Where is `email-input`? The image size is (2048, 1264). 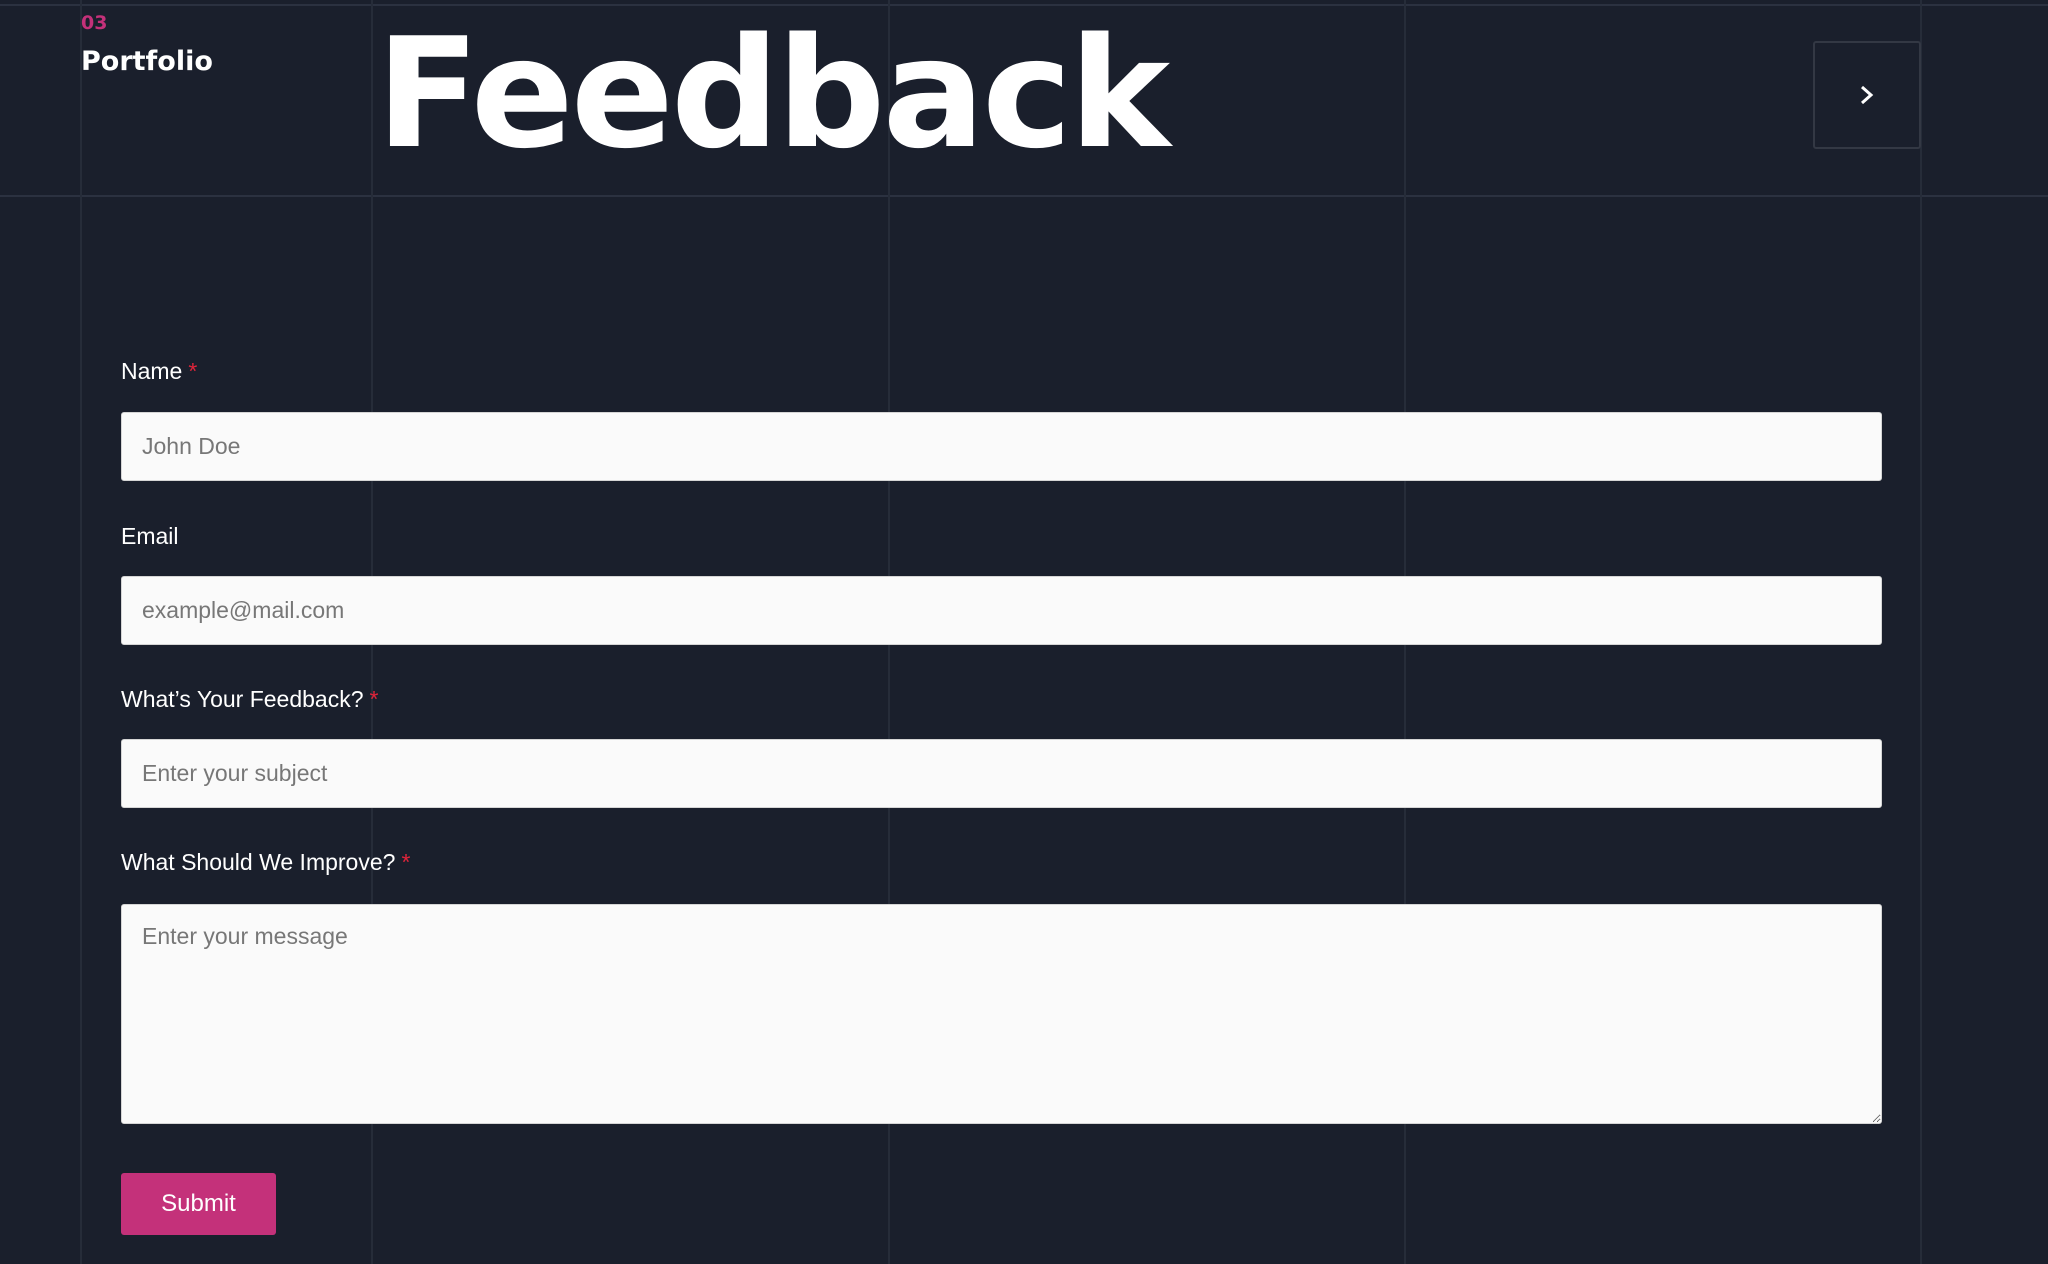
email-input is located at coordinates (1001, 610).